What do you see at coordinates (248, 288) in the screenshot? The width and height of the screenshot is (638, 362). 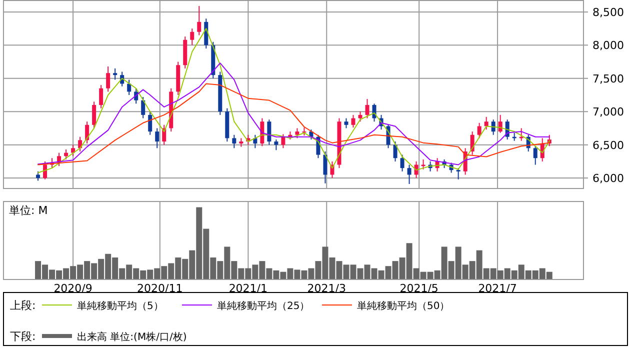 I see `x-tick-label: 2021/1` at bounding box center [248, 288].